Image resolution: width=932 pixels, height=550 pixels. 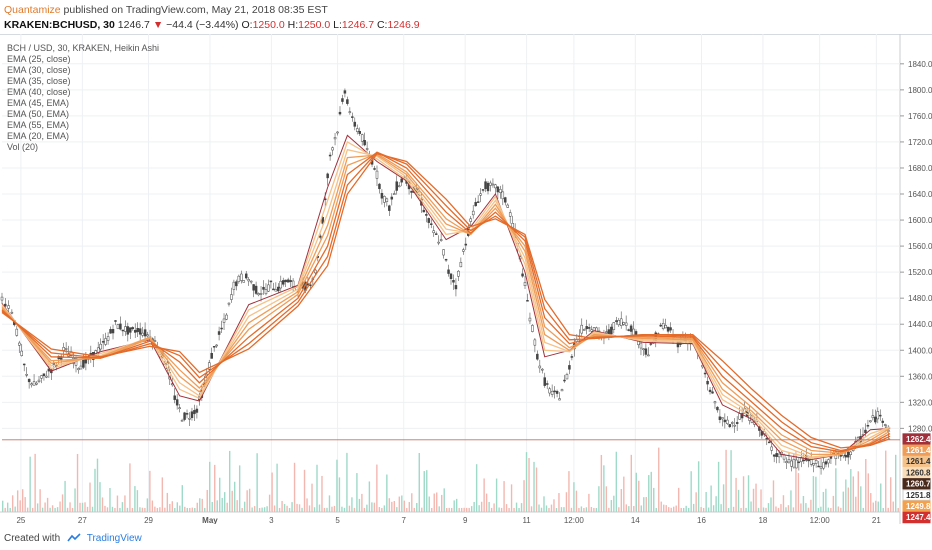 What do you see at coordinates (38, 114) in the screenshot?
I see `legend-ema-50: EMA (50, EMA)` at bounding box center [38, 114].